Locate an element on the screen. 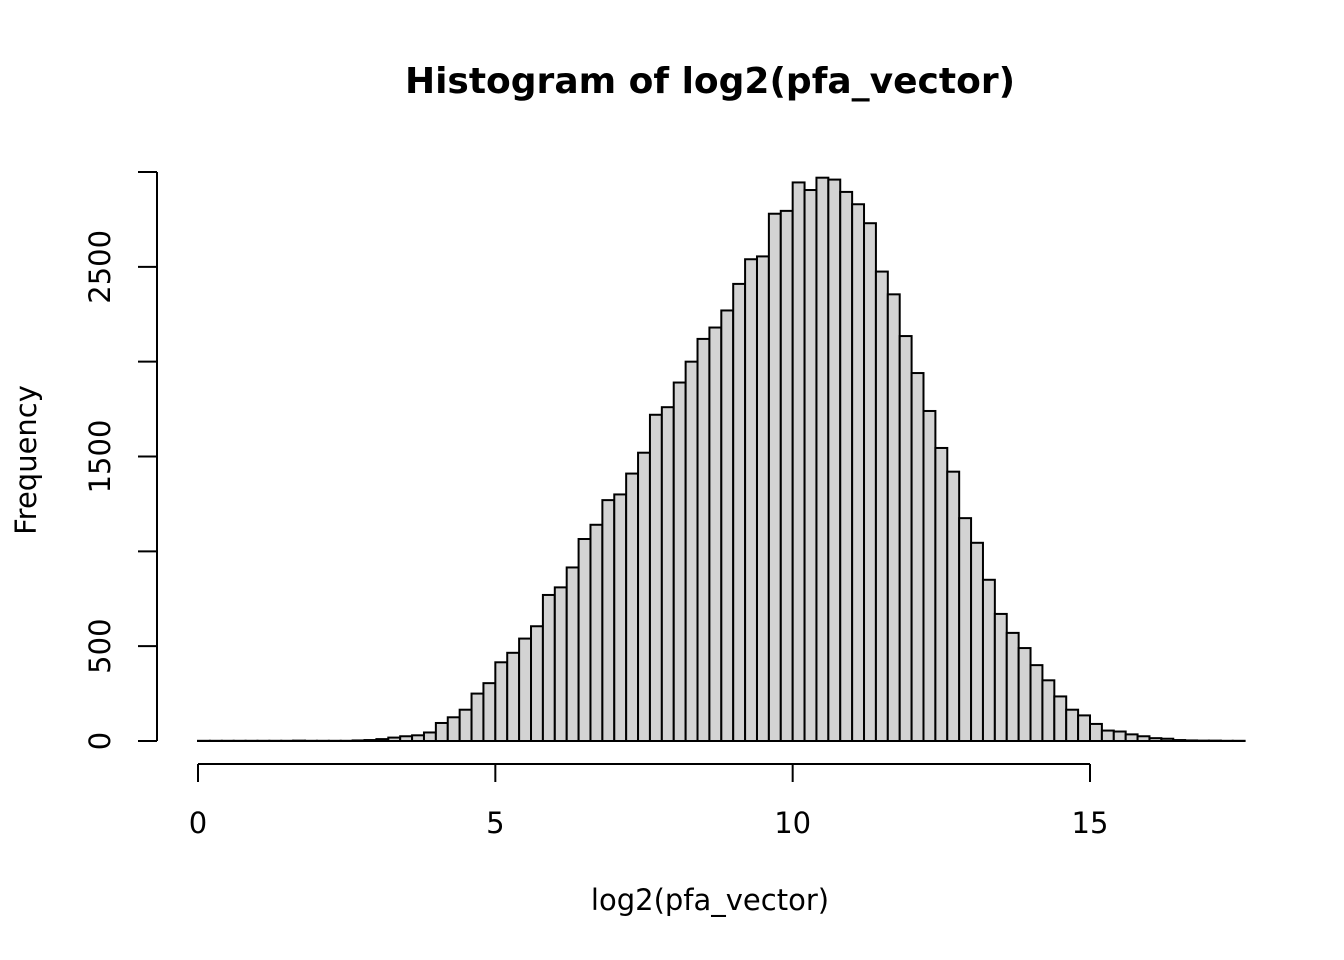 The height and width of the screenshot is (960, 1344). x-tick-label: 0 is located at coordinates (198, 823).